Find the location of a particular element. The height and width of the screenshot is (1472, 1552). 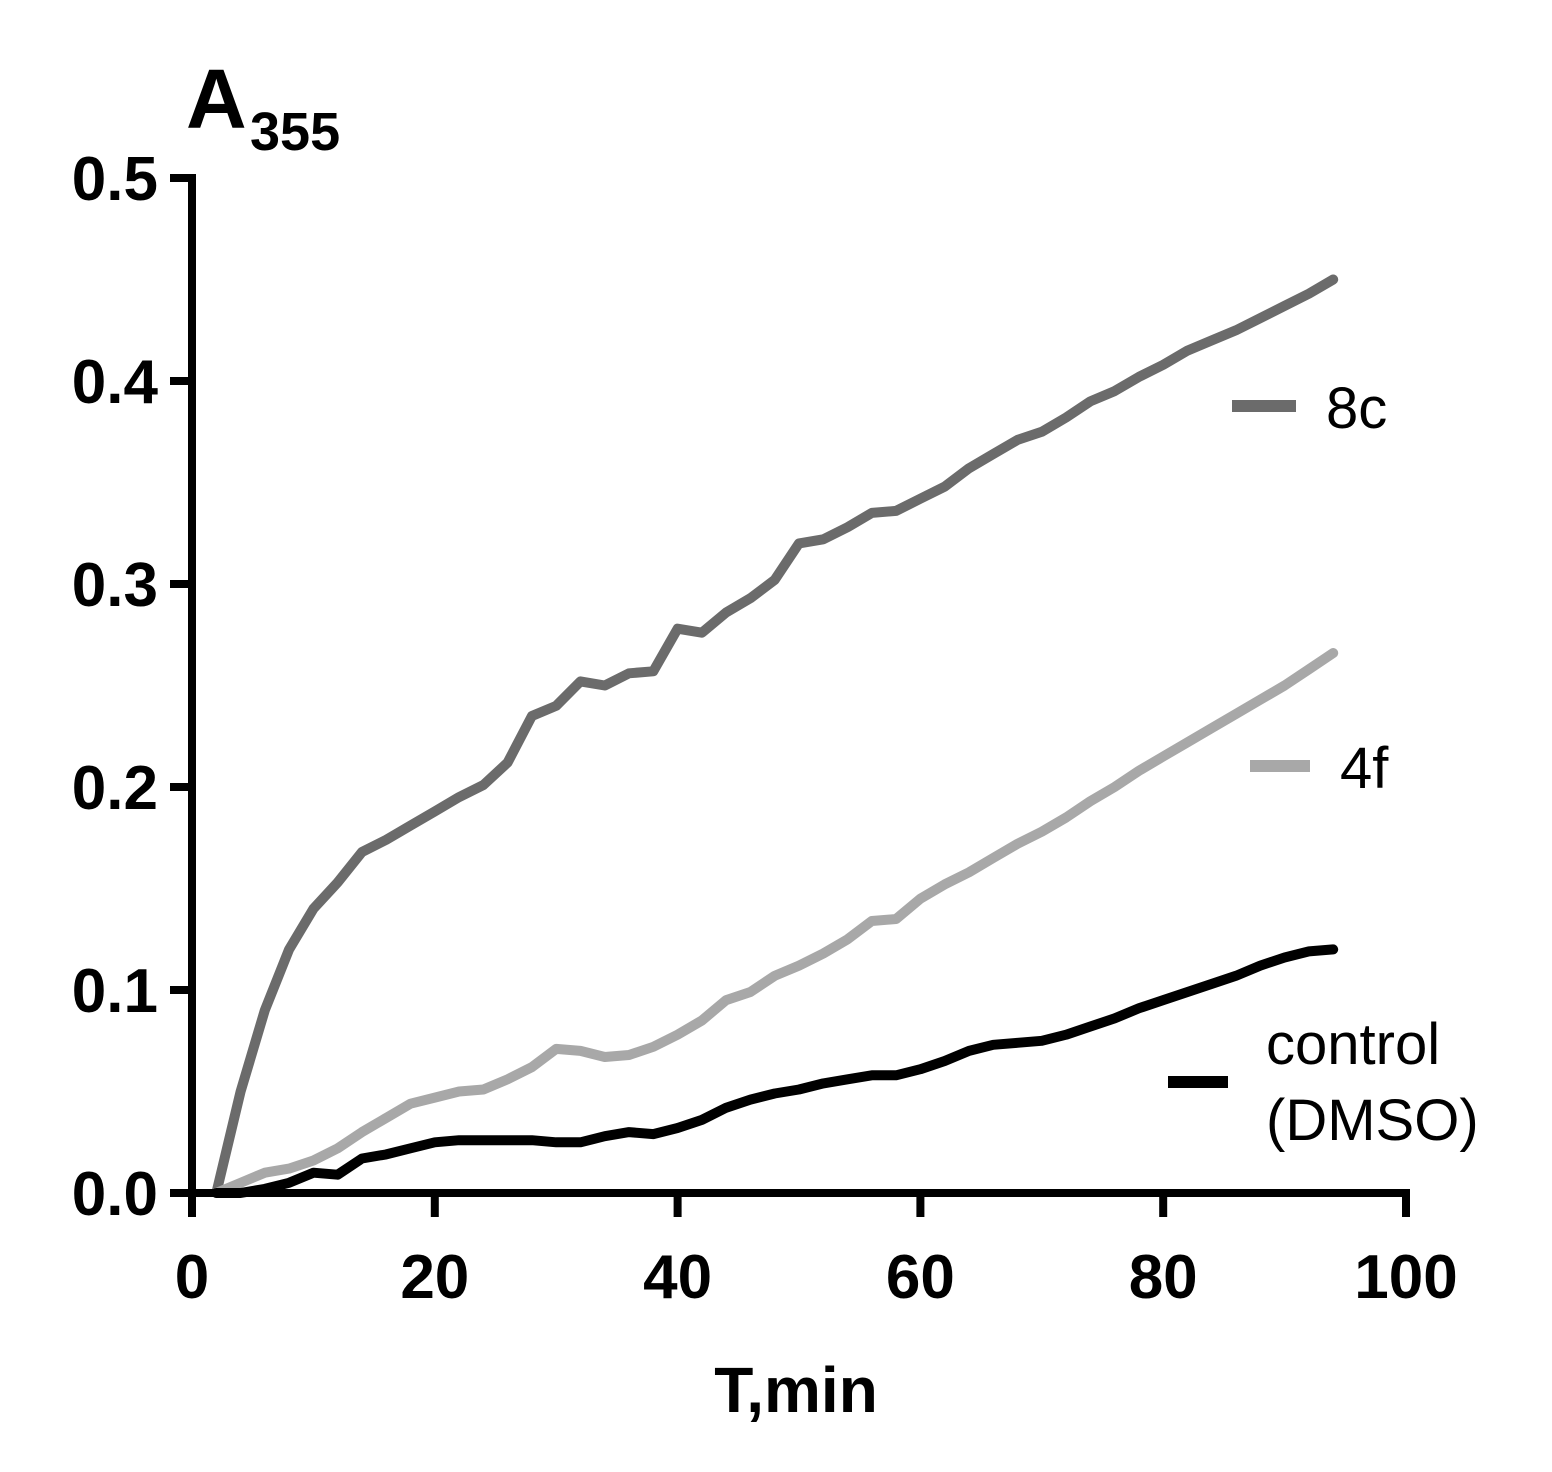

x-tick-label: 40 is located at coordinates (677, 1277).